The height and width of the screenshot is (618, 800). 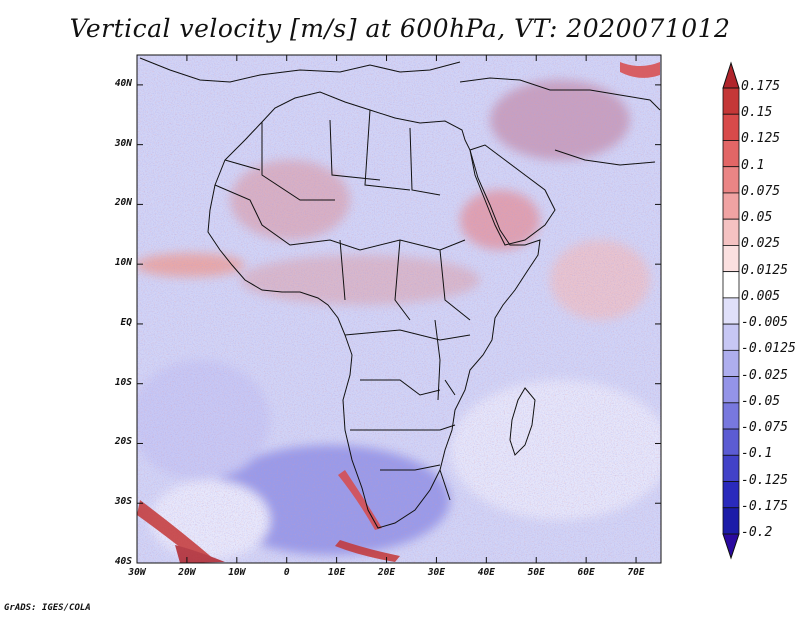 What do you see at coordinates (586, 572) in the screenshot?
I see `lon-label: 60E` at bounding box center [586, 572].